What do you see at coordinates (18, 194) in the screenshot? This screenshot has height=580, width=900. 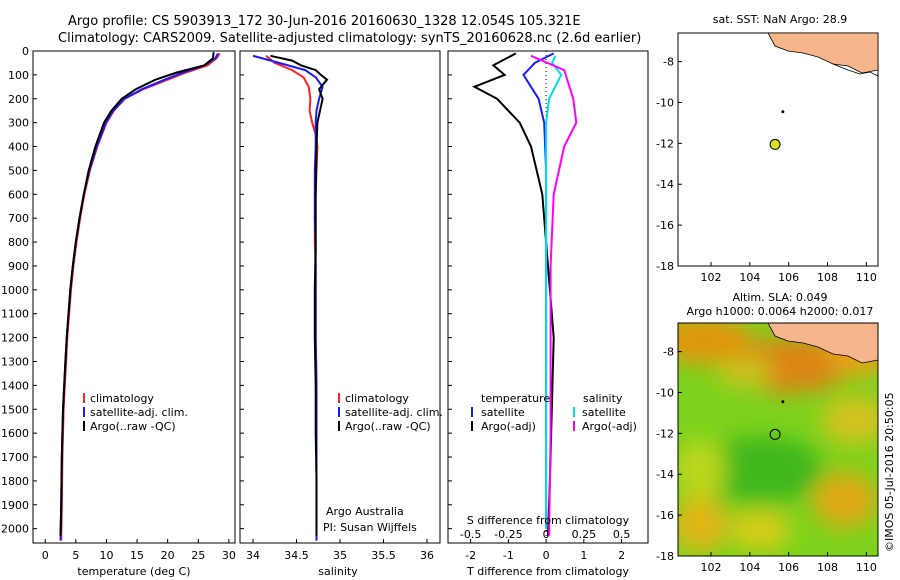 I see `y-tick-label: 600` at bounding box center [18, 194].